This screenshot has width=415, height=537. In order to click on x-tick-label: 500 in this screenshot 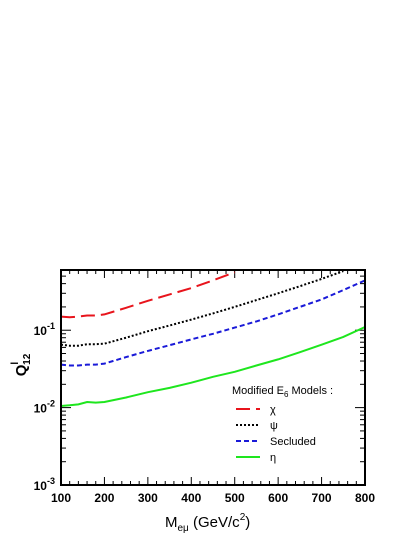, I will do `click(235, 498)`.